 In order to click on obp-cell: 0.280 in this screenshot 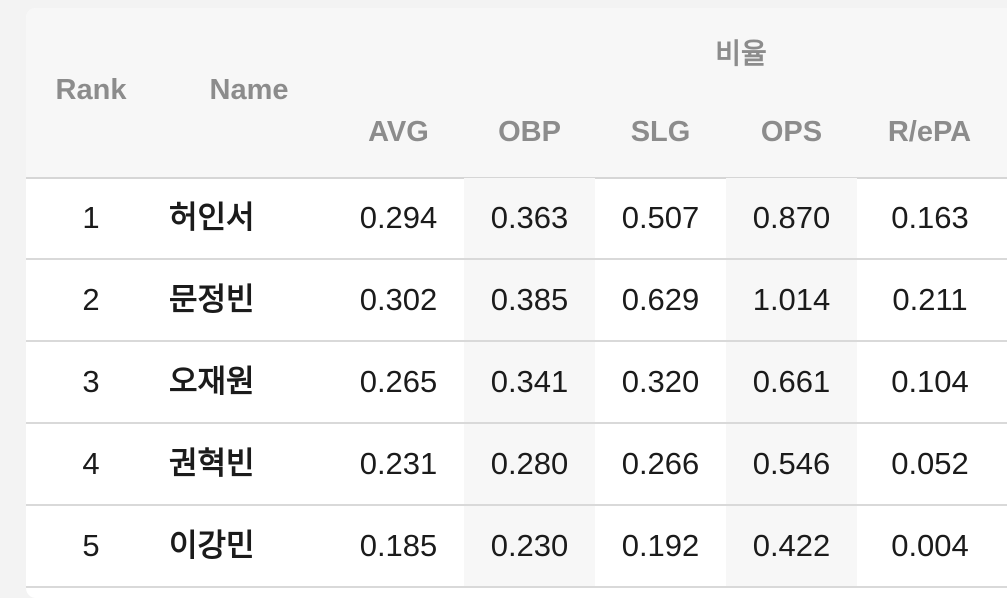, I will do `click(529, 464)`.